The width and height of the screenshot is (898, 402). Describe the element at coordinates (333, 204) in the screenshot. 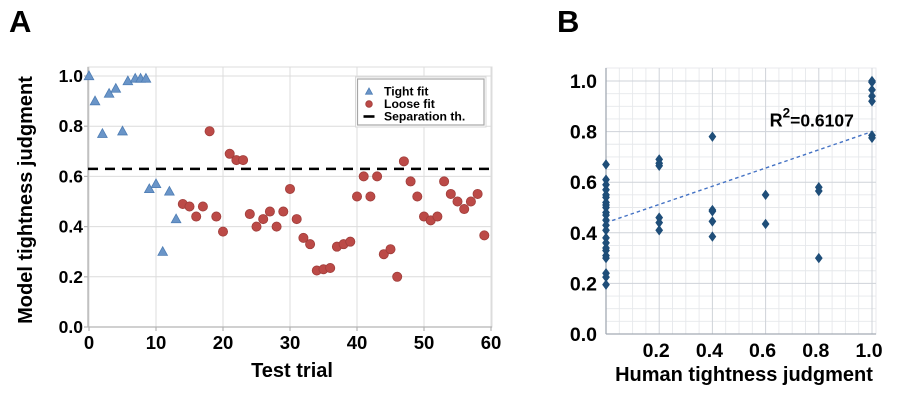

I see `panel-a-loose-fit-series` at that location.